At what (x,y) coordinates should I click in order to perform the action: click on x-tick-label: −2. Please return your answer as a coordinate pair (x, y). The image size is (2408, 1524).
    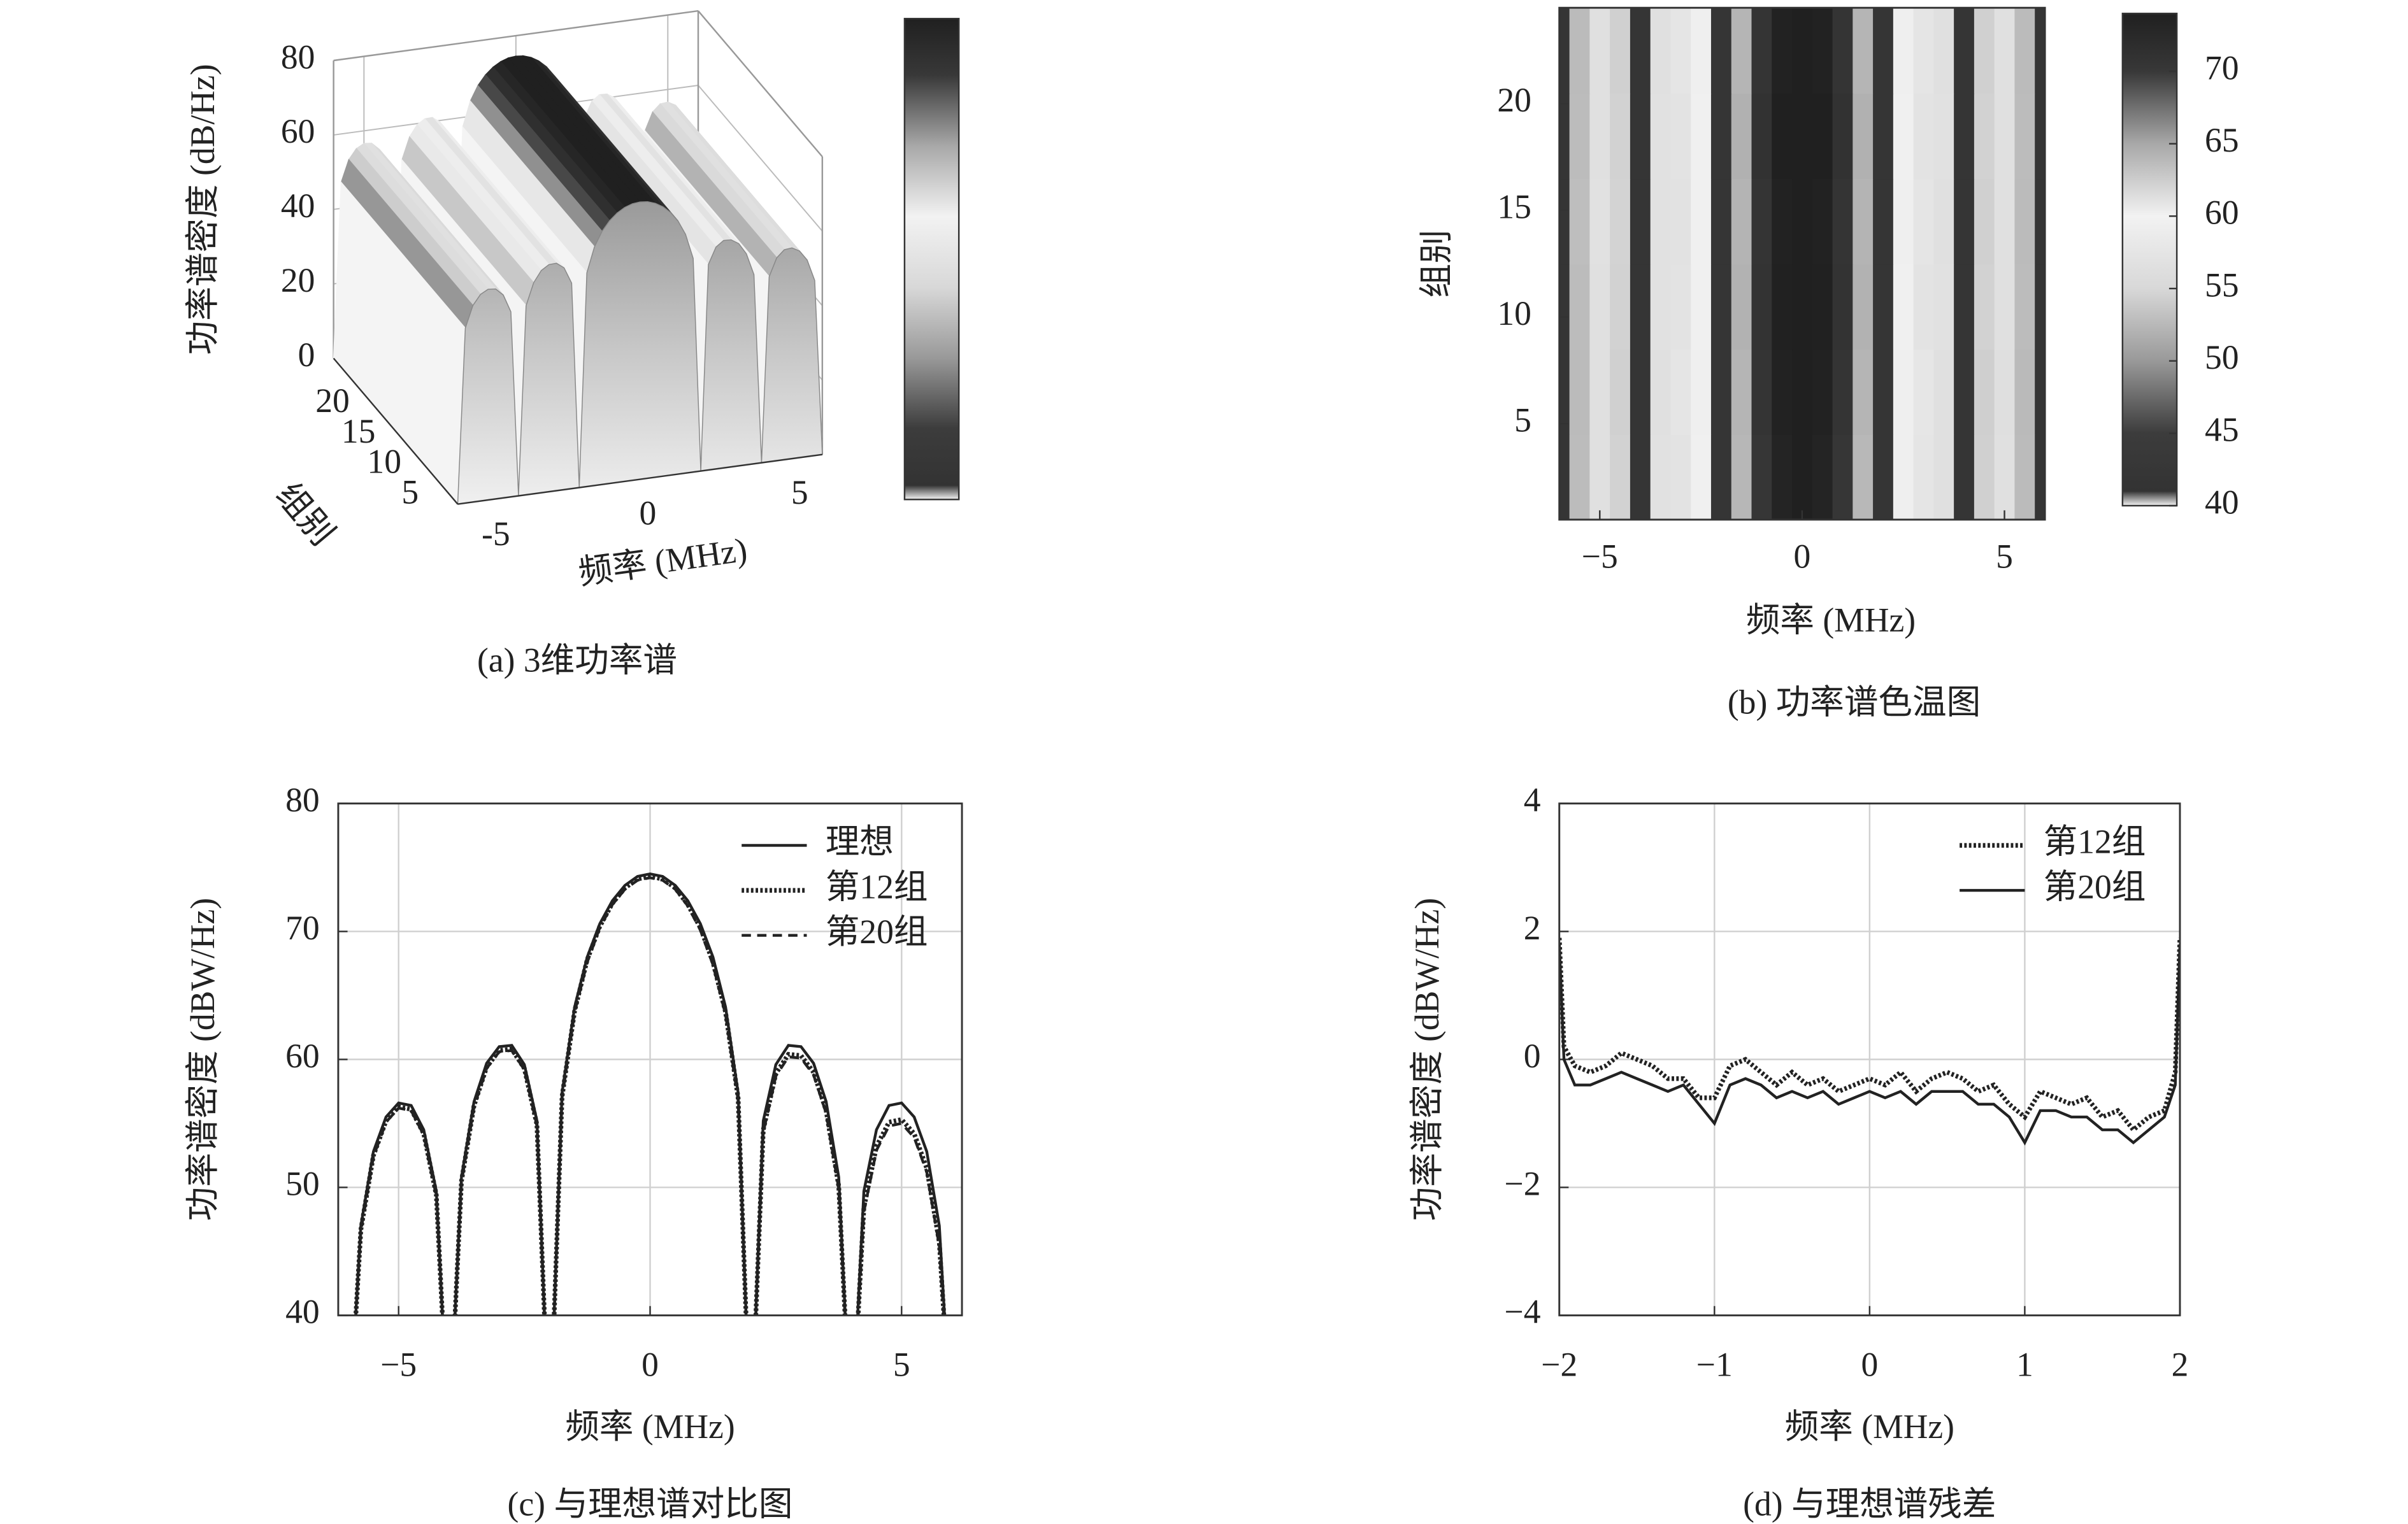
    Looking at the image, I should click on (1559, 1364).